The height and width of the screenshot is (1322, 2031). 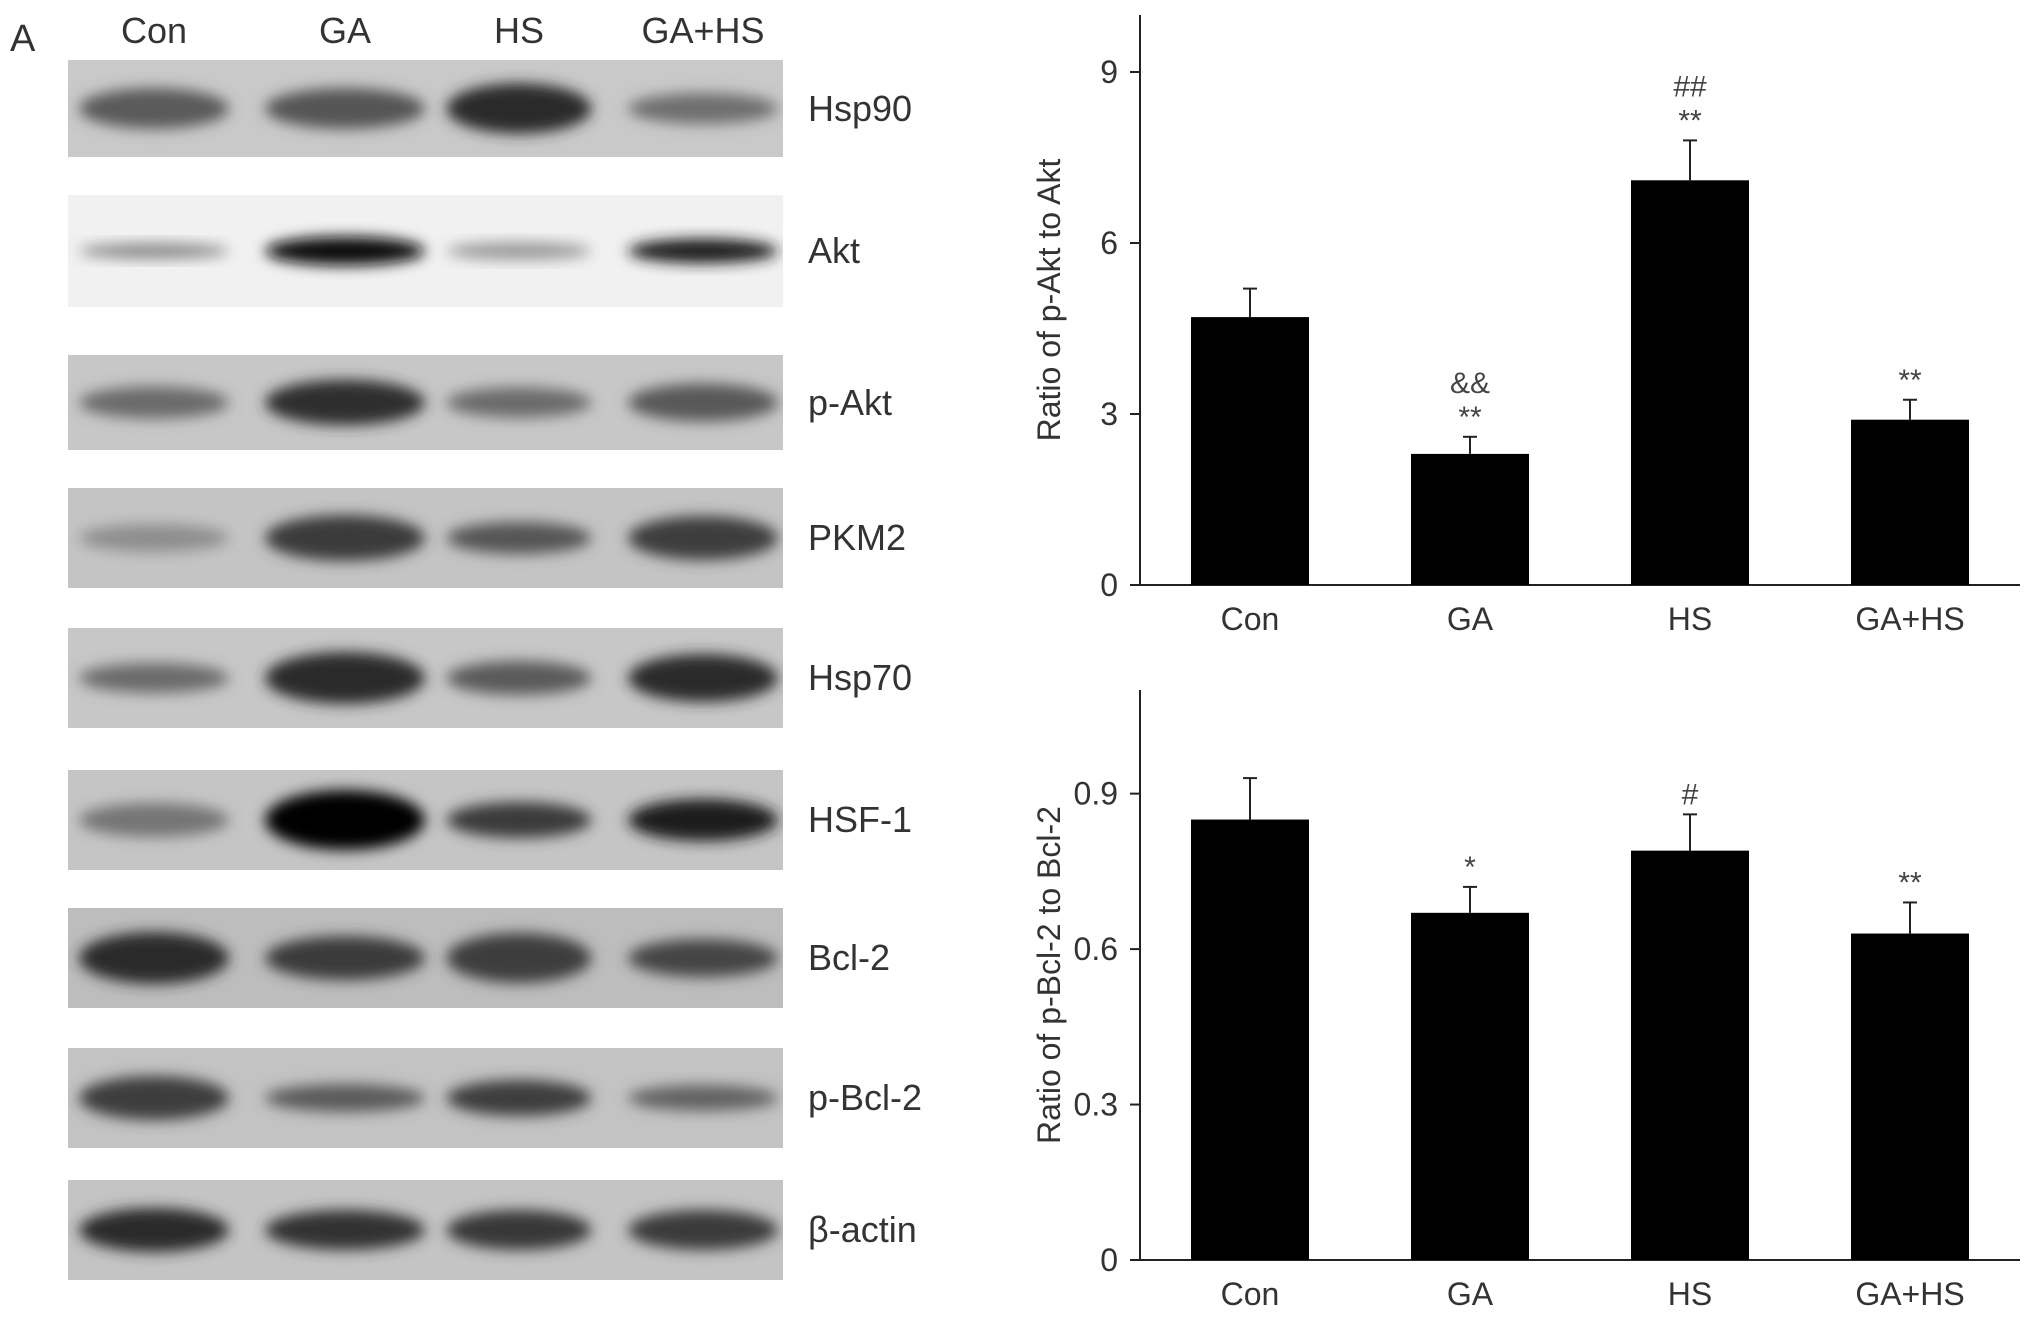 I want to click on significance-mark: *, so click(x=1470, y=867).